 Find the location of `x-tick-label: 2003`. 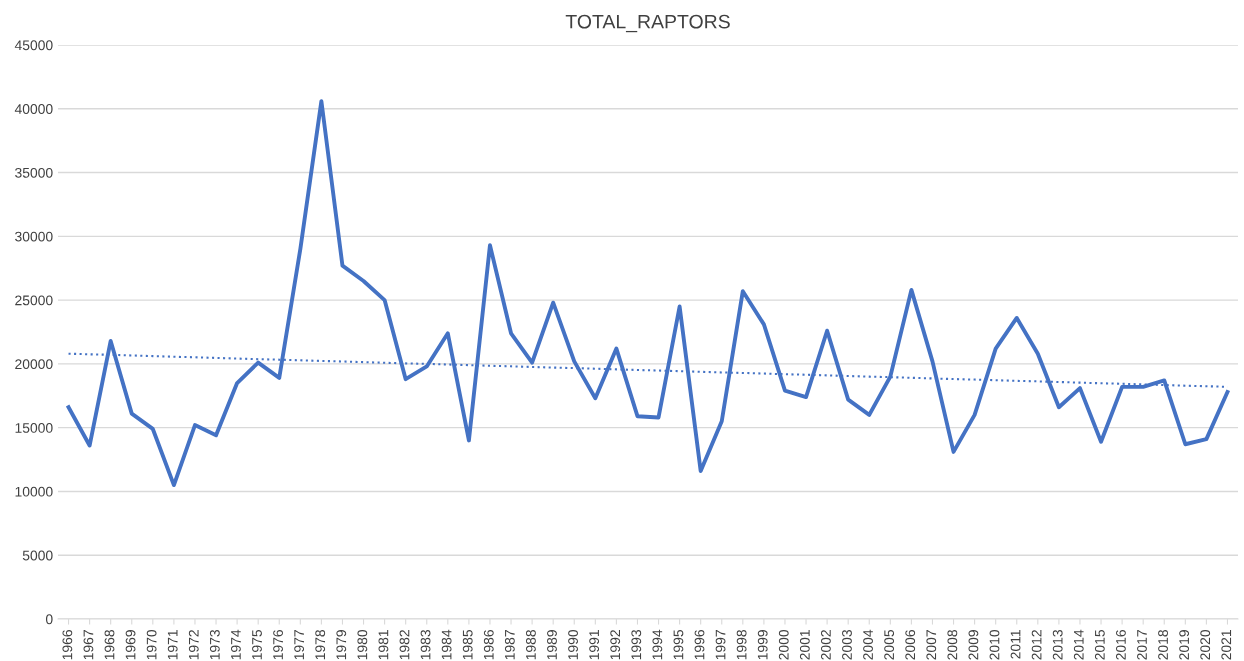

x-tick-label: 2003 is located at coordinates (847, 645).